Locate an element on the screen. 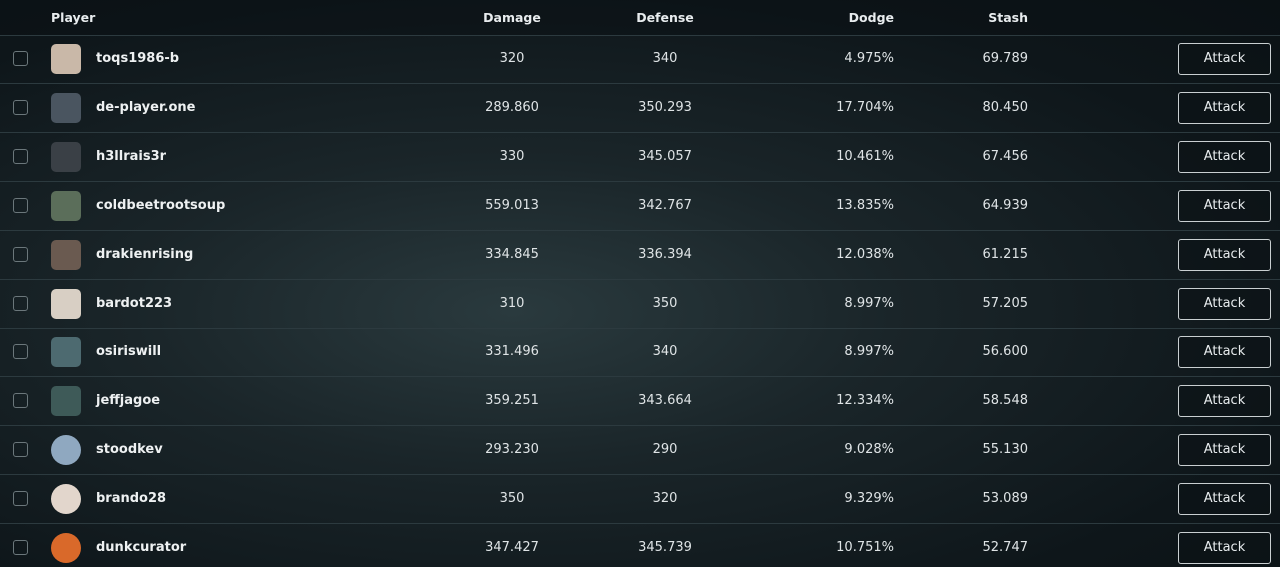  table-header: Player Damage Defense Dodge Stash is located at coordinates (640, 18).